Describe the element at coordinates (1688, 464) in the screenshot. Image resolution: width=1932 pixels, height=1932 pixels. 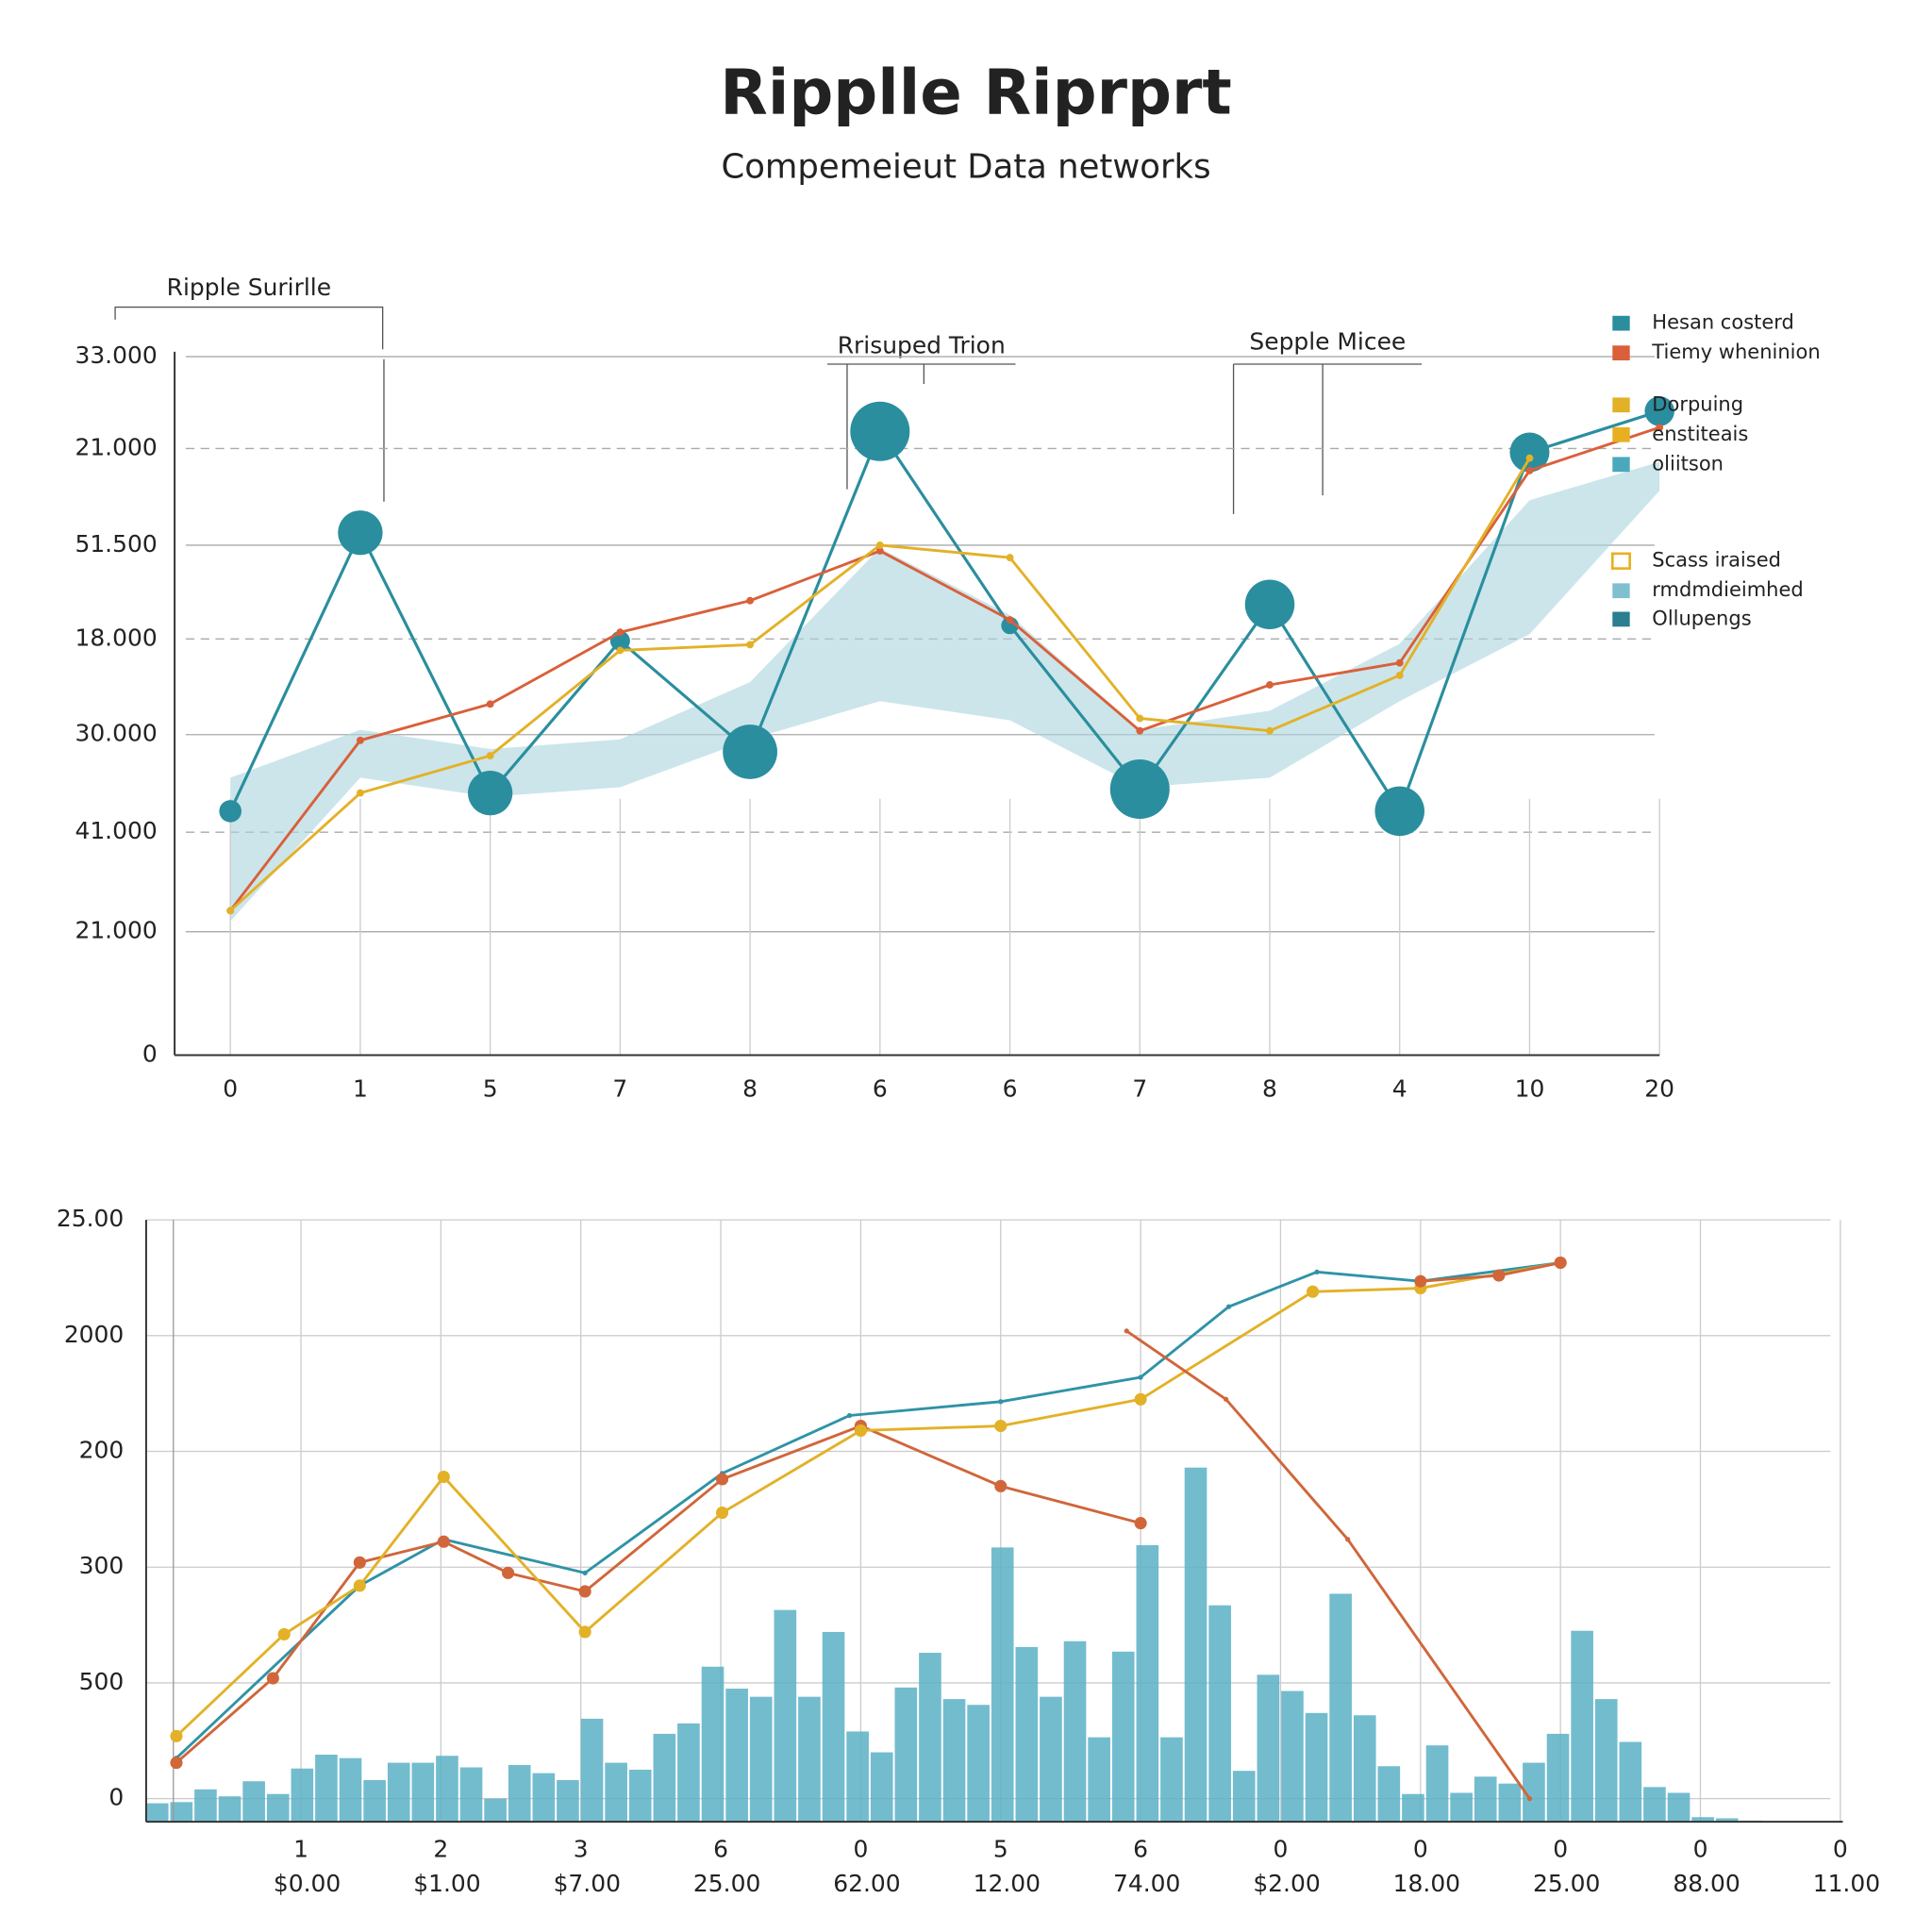
I see `legend-label: oliitson` at that location.